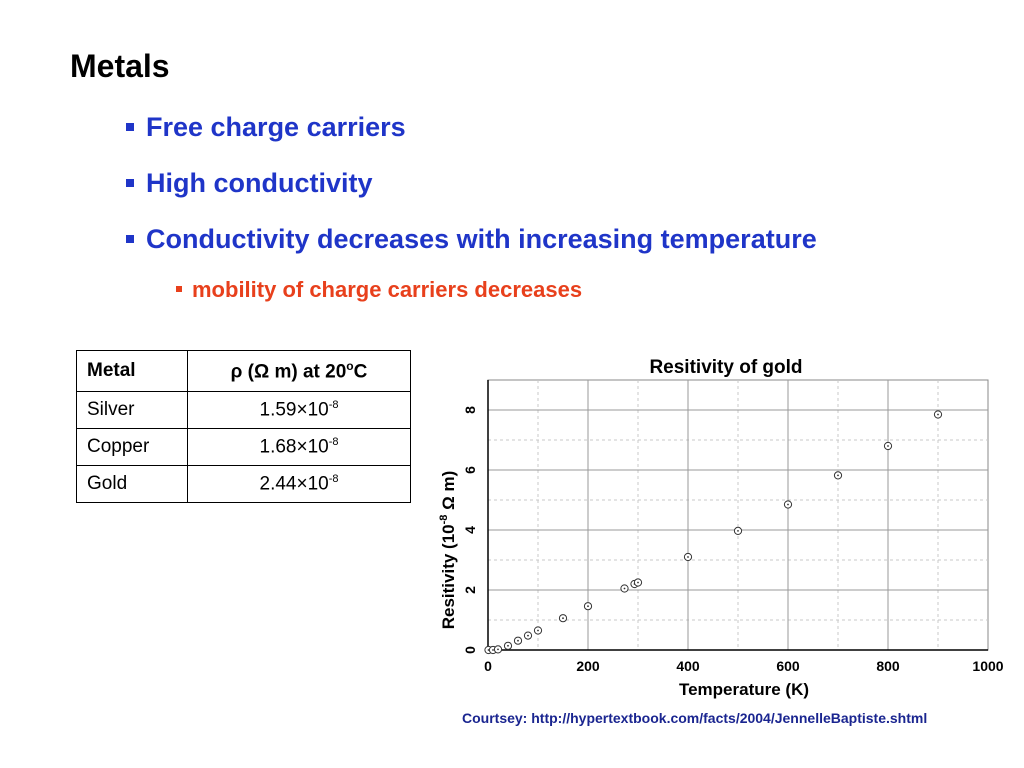  Describe the element at coordinates (360, 372) in the screenshot. I see `celsius-unit: C` at that location.